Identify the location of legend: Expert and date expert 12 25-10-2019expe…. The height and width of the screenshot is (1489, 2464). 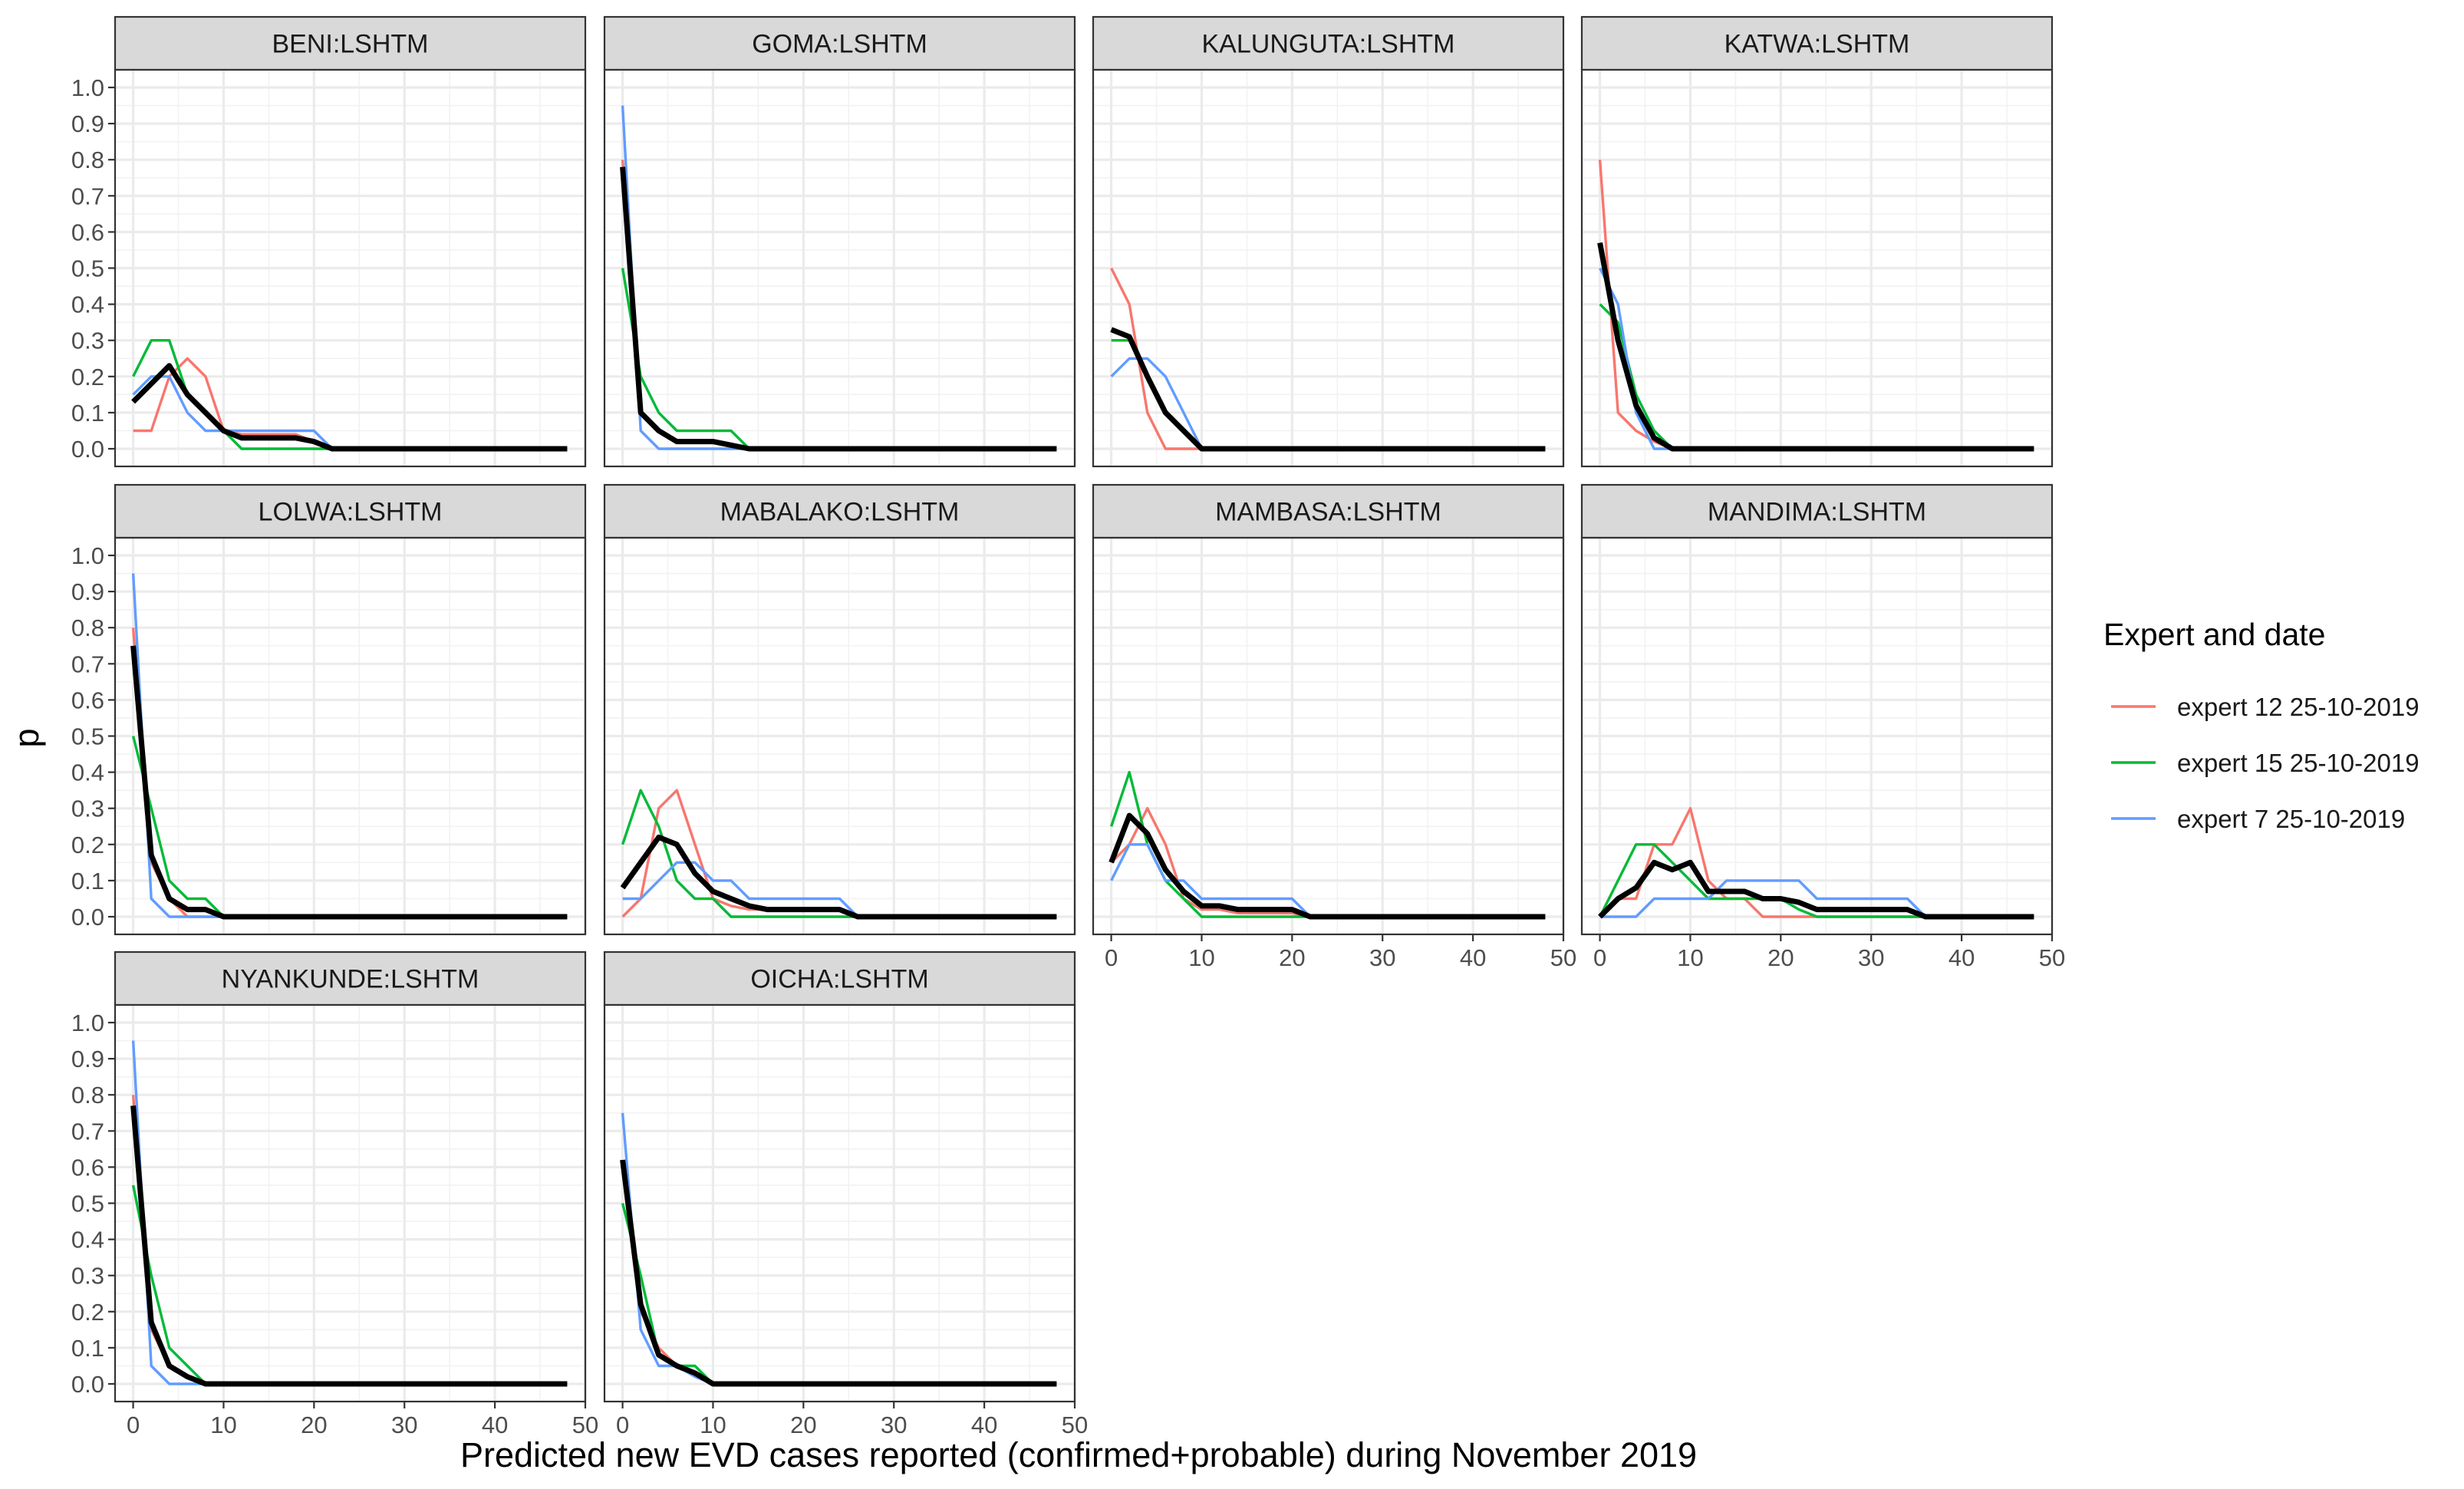
(2261, 725).